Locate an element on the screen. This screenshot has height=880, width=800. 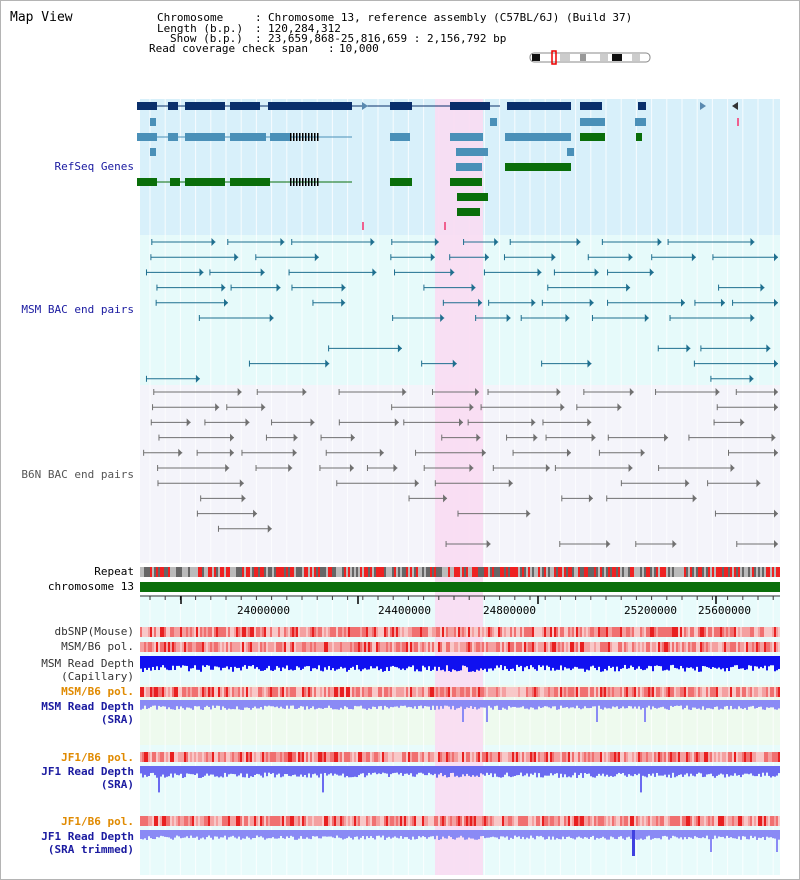
track-label-msm-bac-end-pairs: MSM BAC end pairs is located at coordinates (77, 309).